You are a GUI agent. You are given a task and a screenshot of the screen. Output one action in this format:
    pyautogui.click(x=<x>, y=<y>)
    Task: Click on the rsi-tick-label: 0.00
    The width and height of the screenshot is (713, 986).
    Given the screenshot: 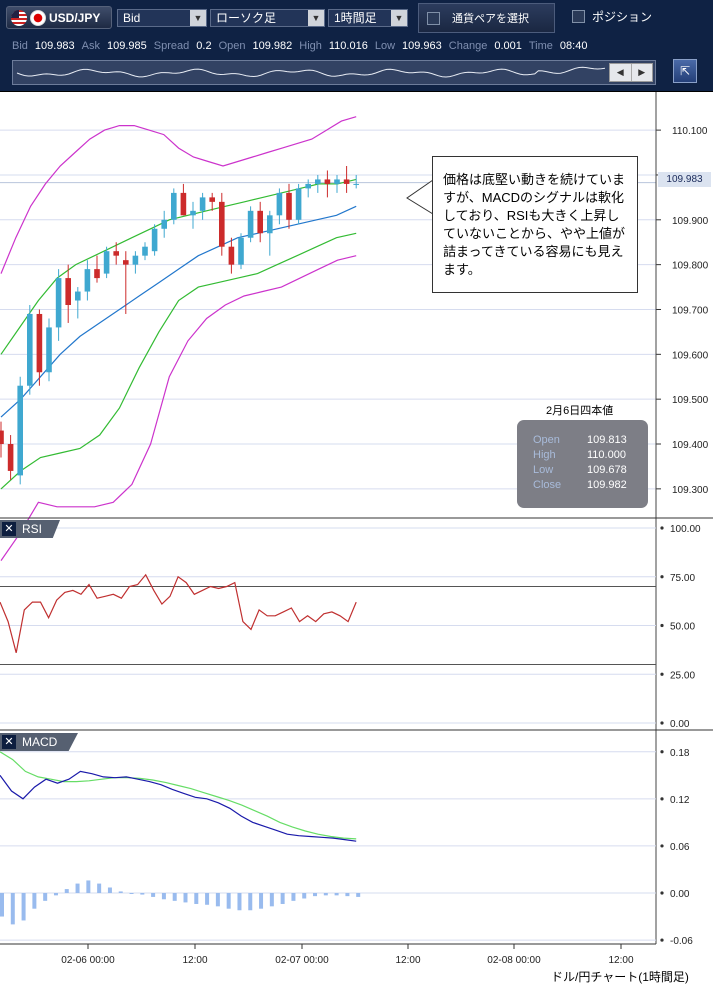 What is the action you would take?
    pyautogui.click(x=680, y=724)
    